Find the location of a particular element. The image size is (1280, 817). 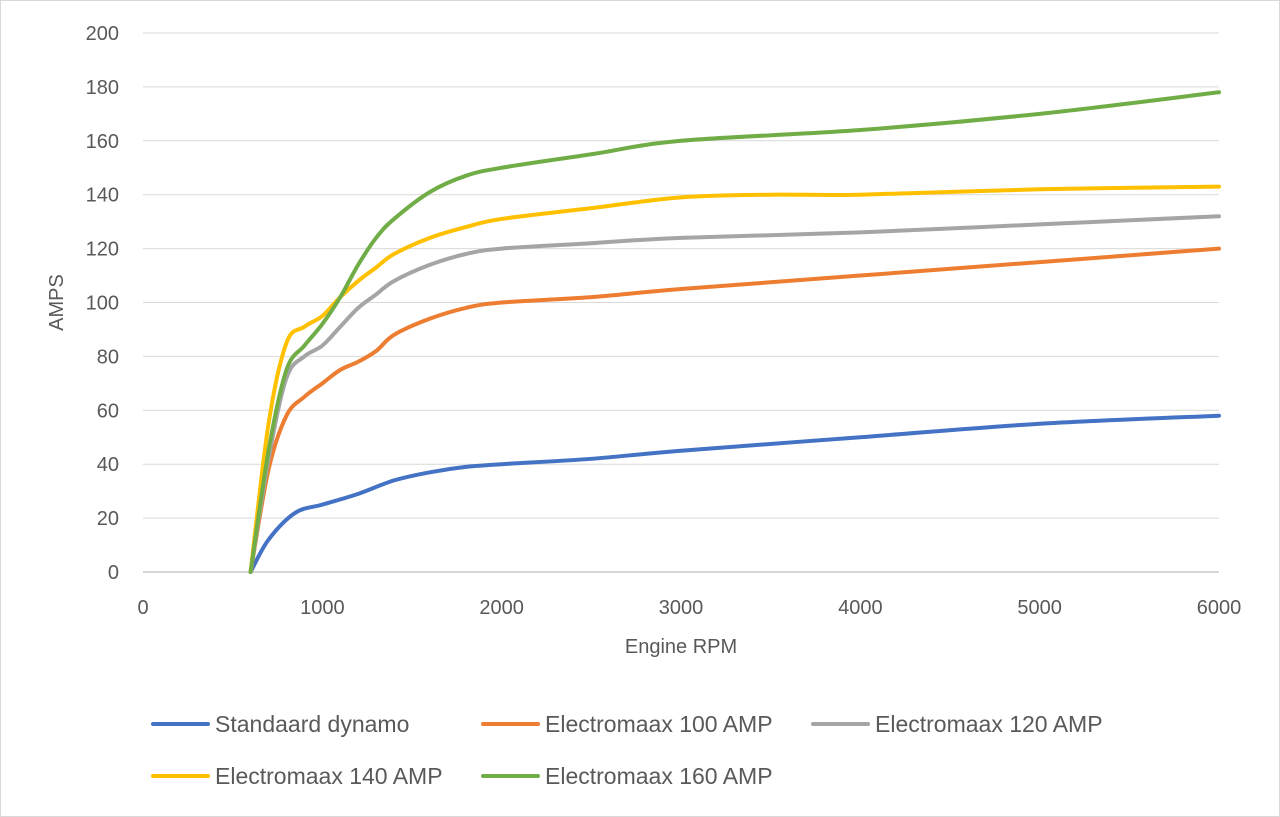

y-tick-label: 80 is located at coordinates (108, 357).